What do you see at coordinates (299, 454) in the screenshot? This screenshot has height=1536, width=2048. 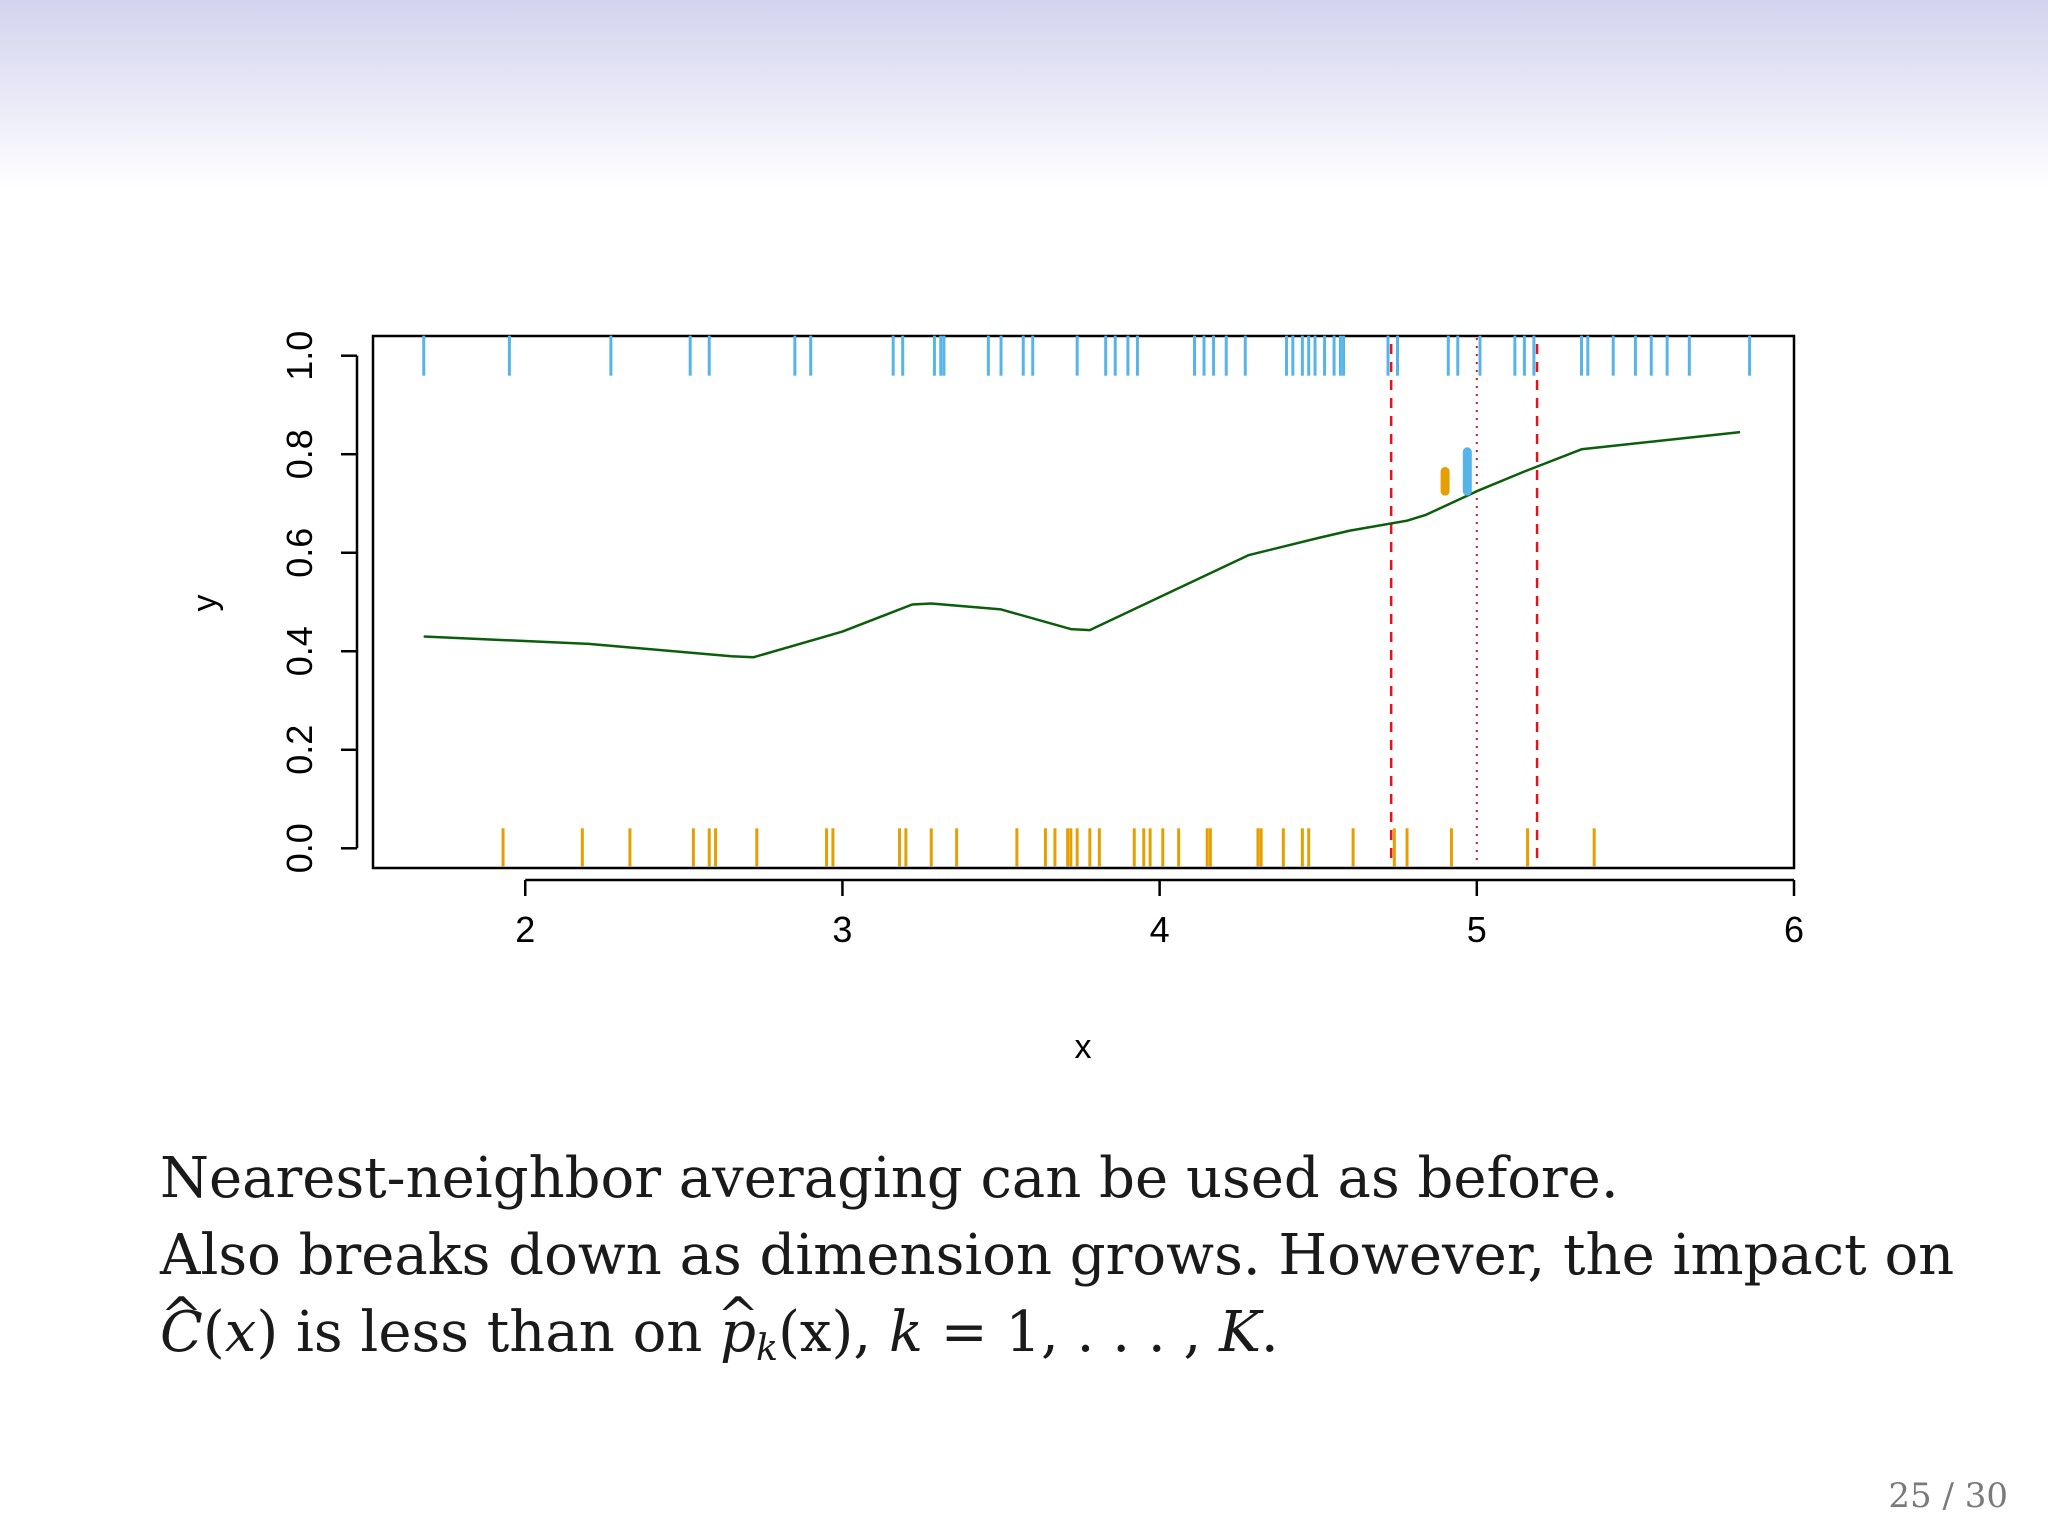 I see `y-tick-label: 0.8` at bounding box center [299, 454].